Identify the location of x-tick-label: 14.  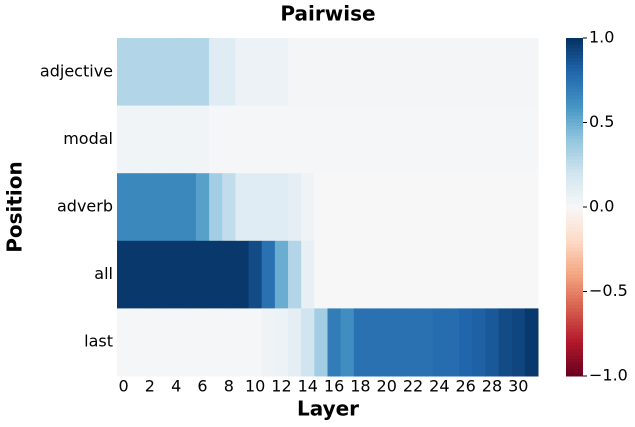
(308, 386).